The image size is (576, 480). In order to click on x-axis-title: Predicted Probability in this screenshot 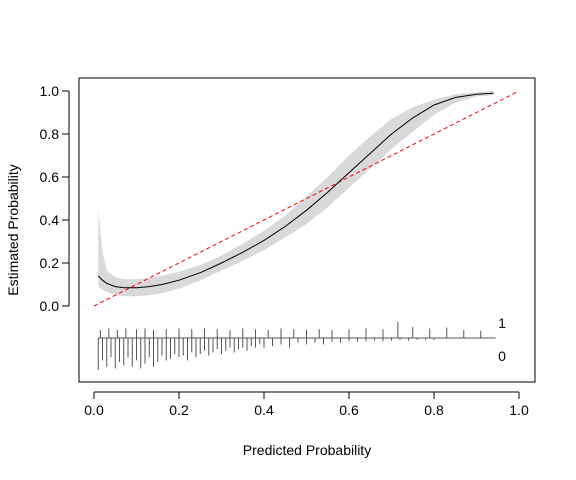, I will do `click(307, 450)`.